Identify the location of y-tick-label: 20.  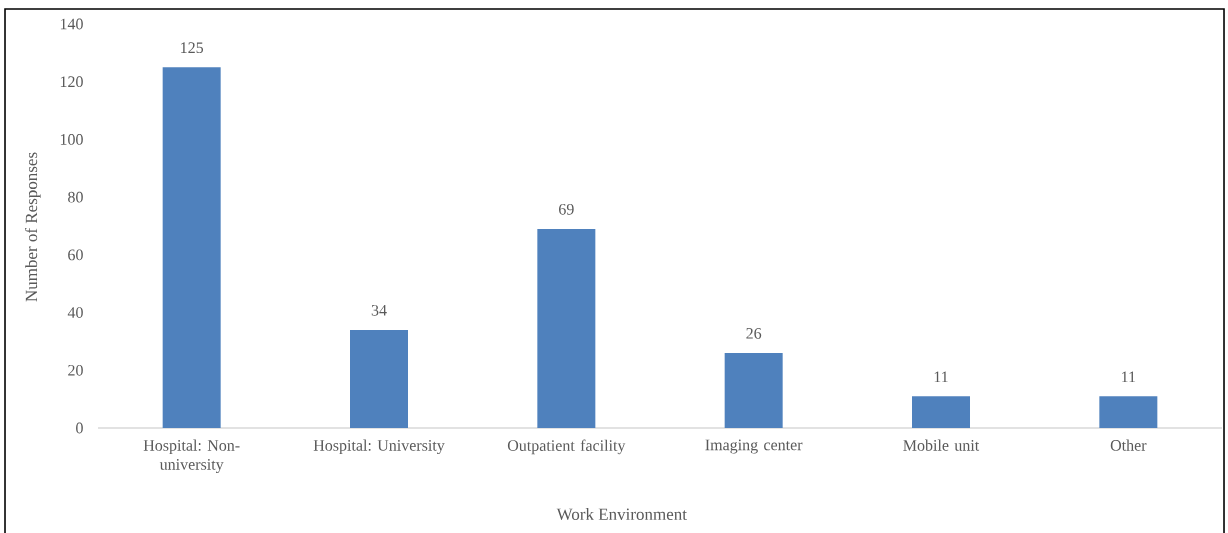
(75, 370).